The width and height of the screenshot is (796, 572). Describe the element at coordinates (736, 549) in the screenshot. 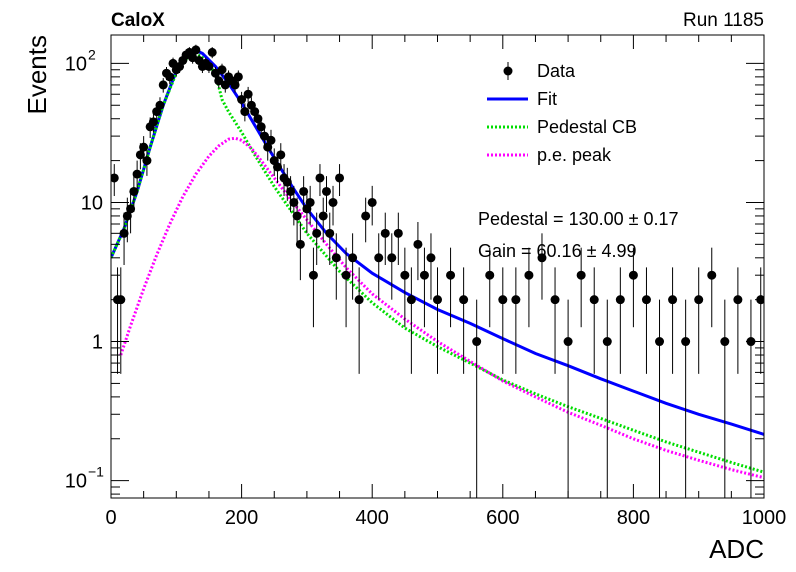

I see `x-axis-label: ADC` at that location.